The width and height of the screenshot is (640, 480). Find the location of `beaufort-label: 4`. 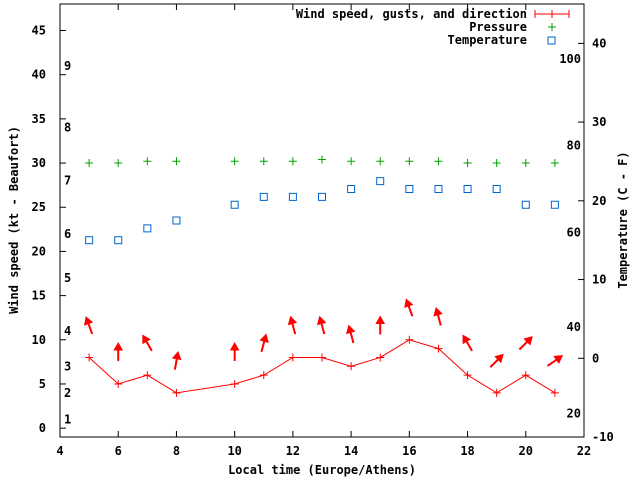

beaufort-label: 4 is located at coordinates (67, 331).